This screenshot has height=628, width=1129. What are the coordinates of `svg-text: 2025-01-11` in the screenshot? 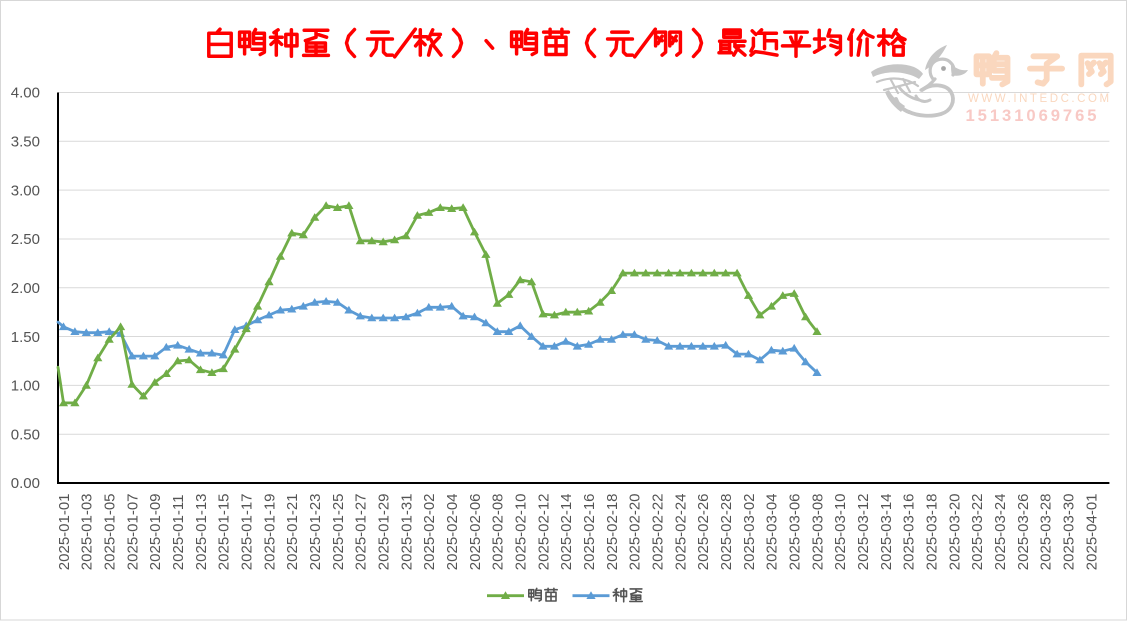 It's located at (178, 533).